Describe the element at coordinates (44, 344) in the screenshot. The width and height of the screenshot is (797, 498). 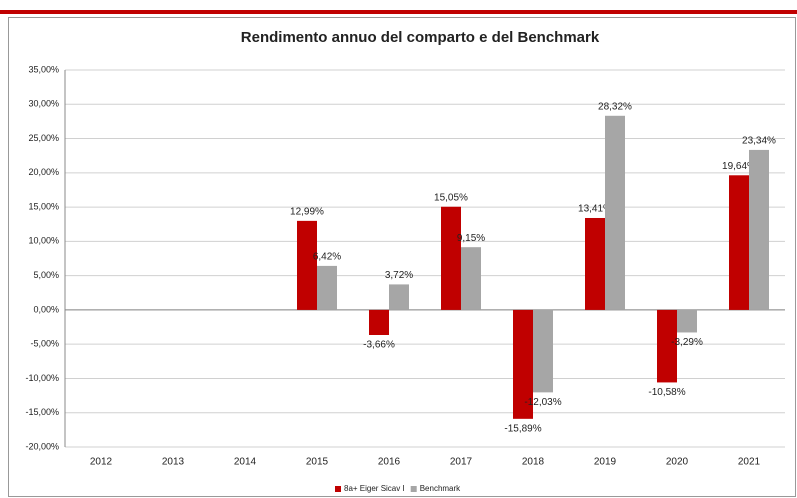
I see `y-tick-label: -5,00%` at that location.